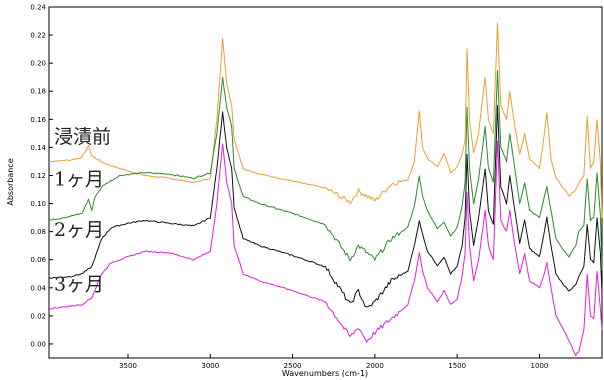 Image resolution: width=604 pixels, height=380 pixels. I want to click on y-tick-label: 0.06, so click(38, 260).